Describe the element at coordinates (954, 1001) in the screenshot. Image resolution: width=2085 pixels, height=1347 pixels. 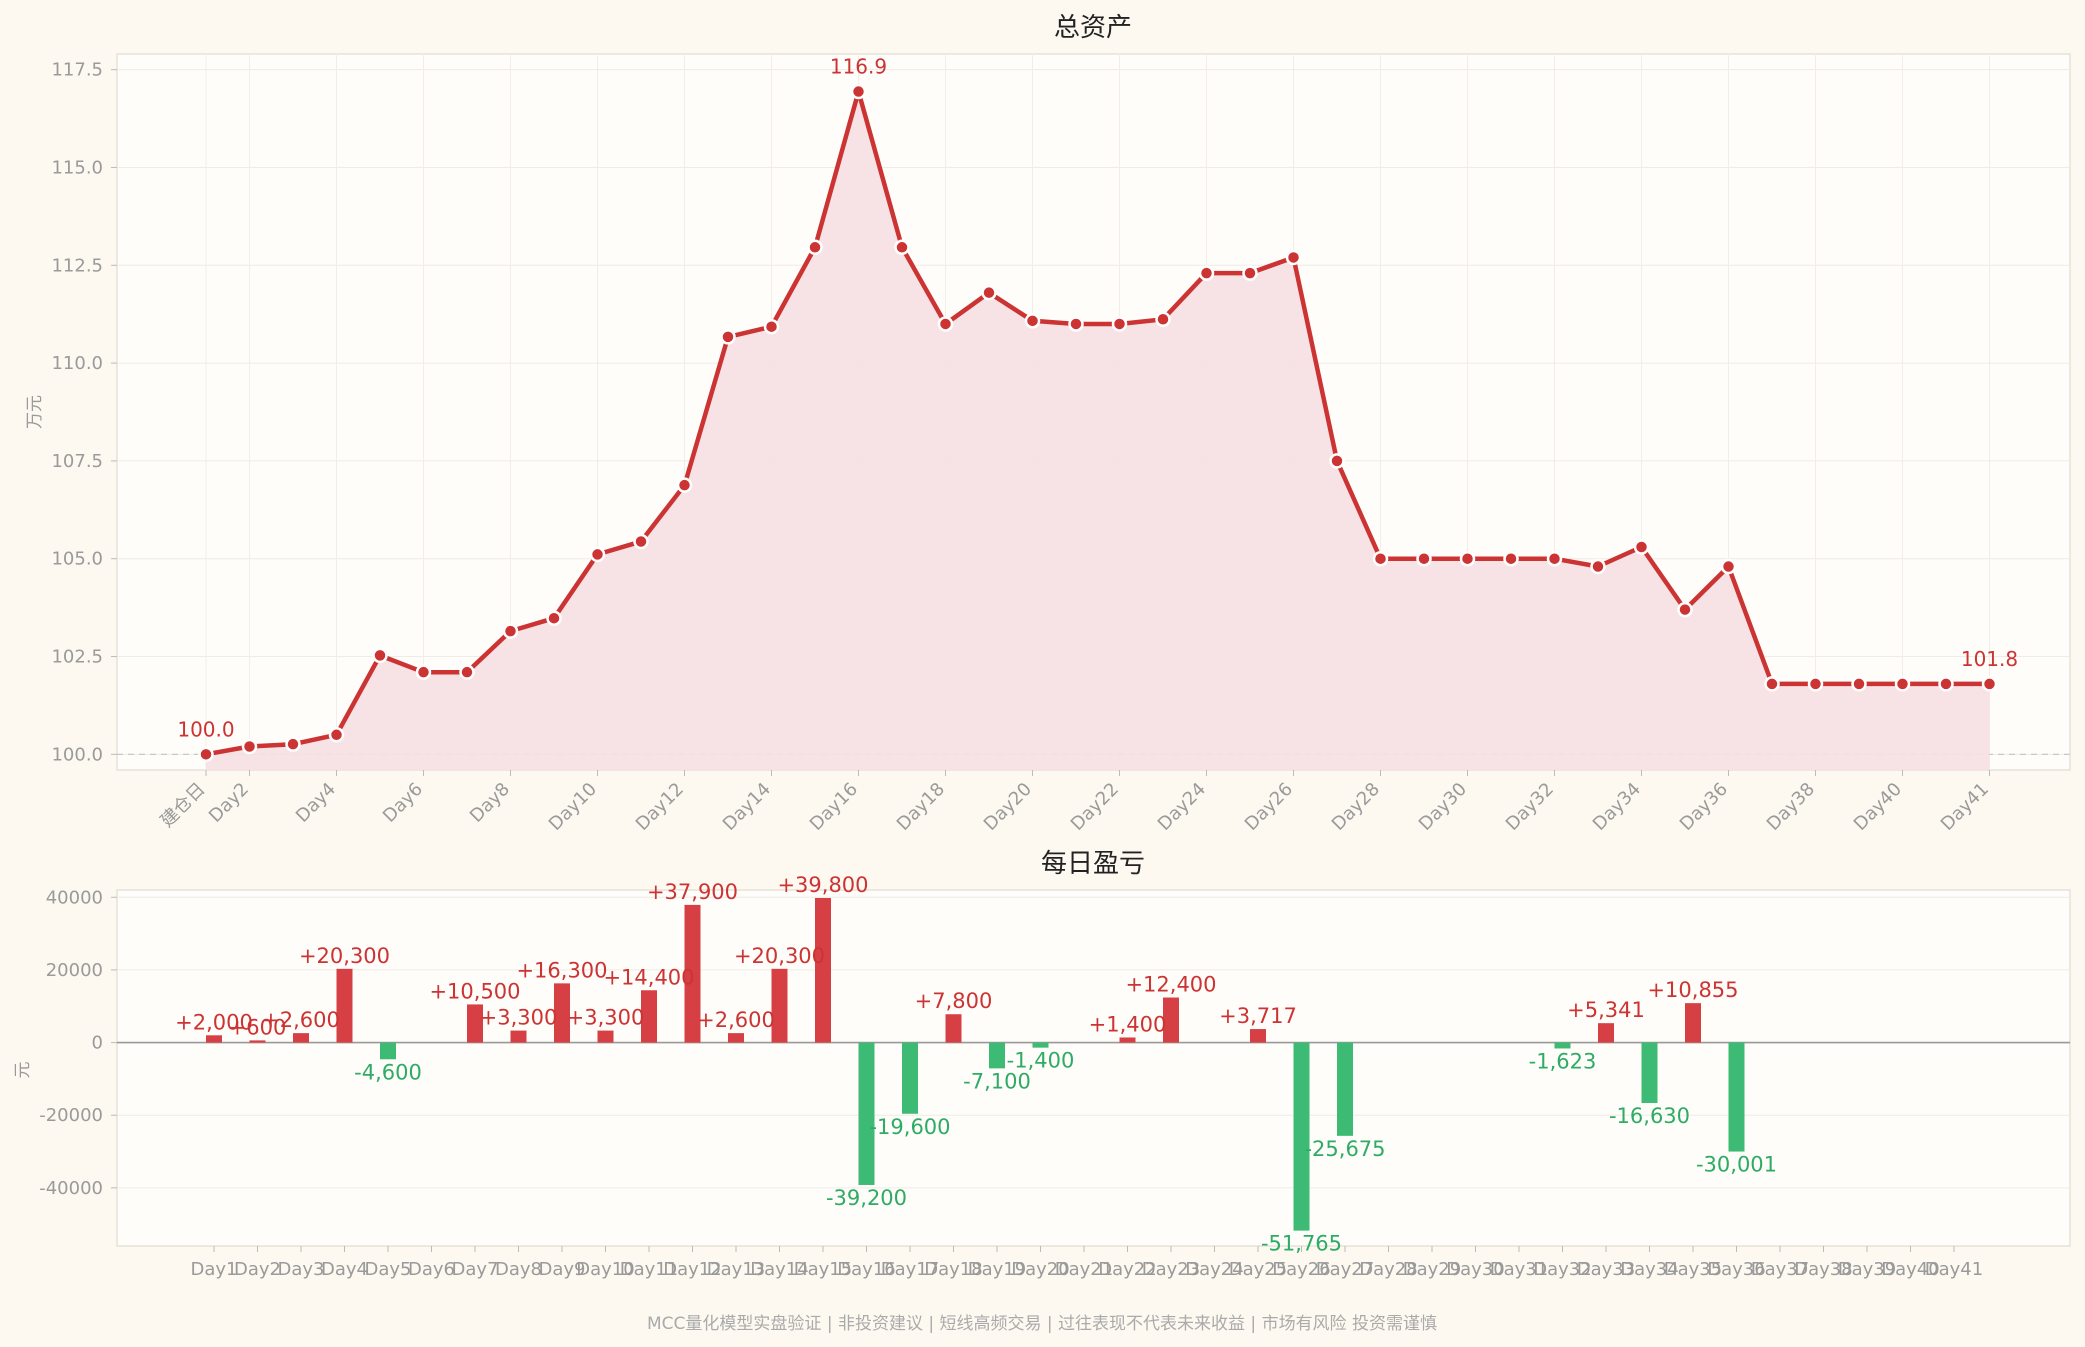
I see `pnl-bar-label: +7,800` at that location.